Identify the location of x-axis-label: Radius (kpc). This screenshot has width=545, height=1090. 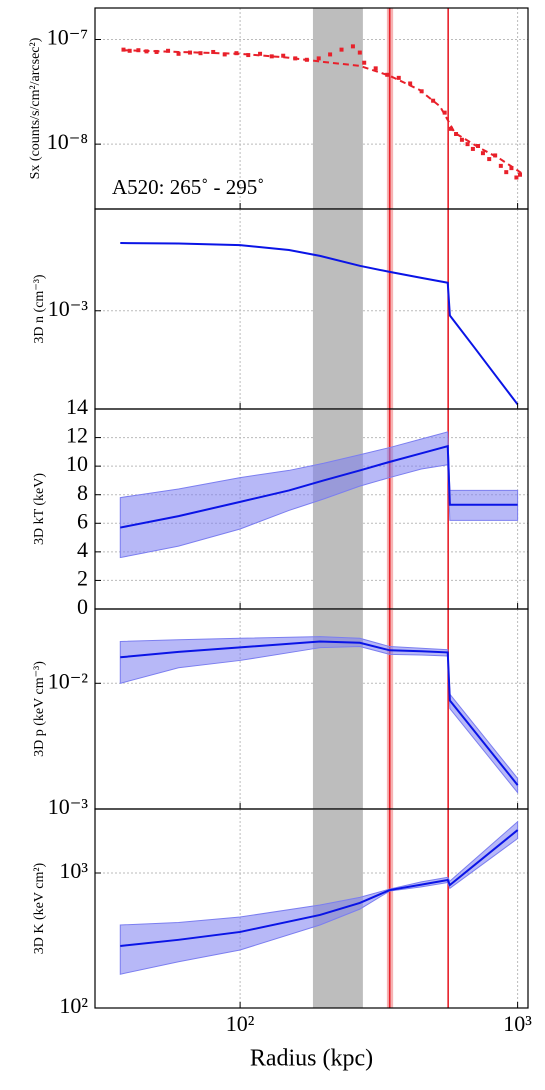
(311, 1059).